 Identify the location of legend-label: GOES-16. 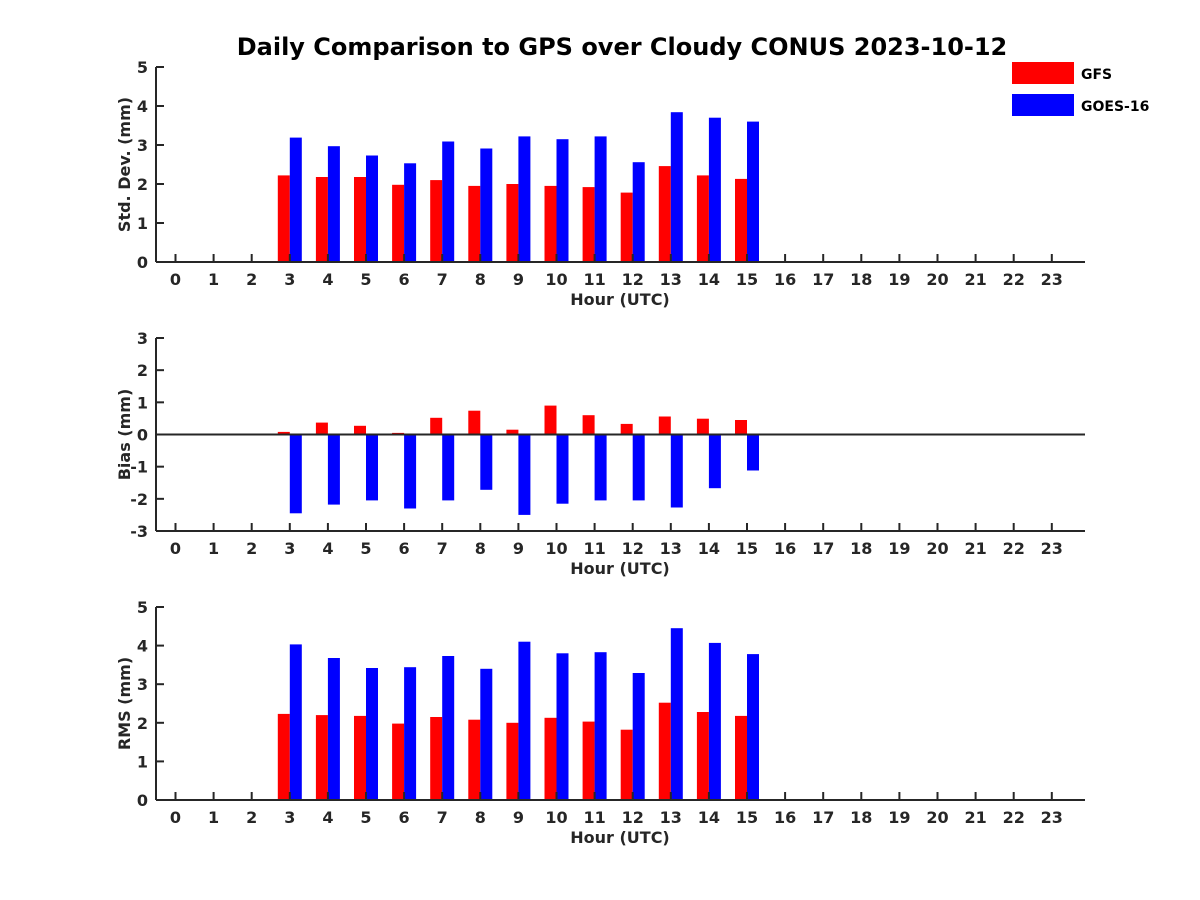
(1115, 107).